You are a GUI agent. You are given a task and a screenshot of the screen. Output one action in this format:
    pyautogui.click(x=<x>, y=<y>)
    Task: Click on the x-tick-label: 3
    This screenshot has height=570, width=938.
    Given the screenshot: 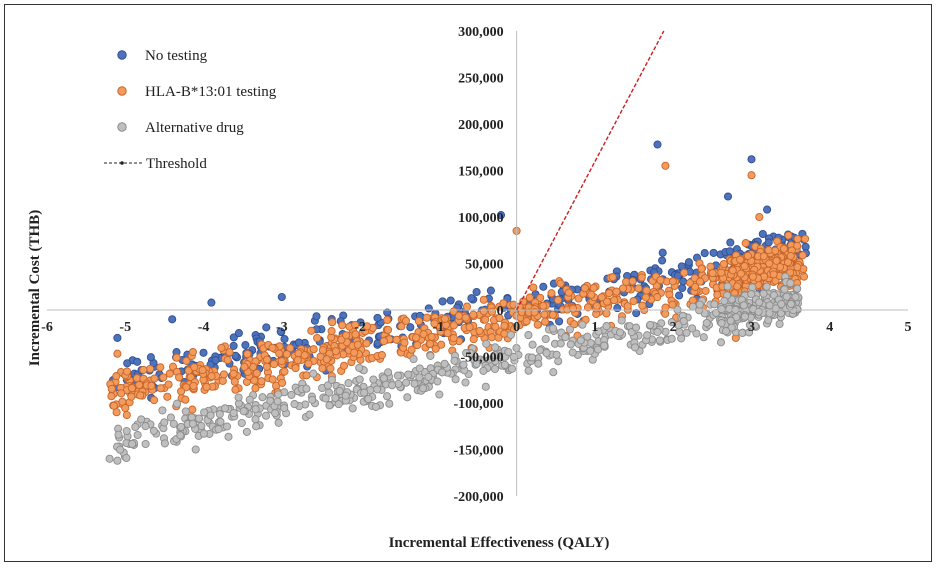 What is the action you would take?
    pyautogui.click(x=751, y=327)
    